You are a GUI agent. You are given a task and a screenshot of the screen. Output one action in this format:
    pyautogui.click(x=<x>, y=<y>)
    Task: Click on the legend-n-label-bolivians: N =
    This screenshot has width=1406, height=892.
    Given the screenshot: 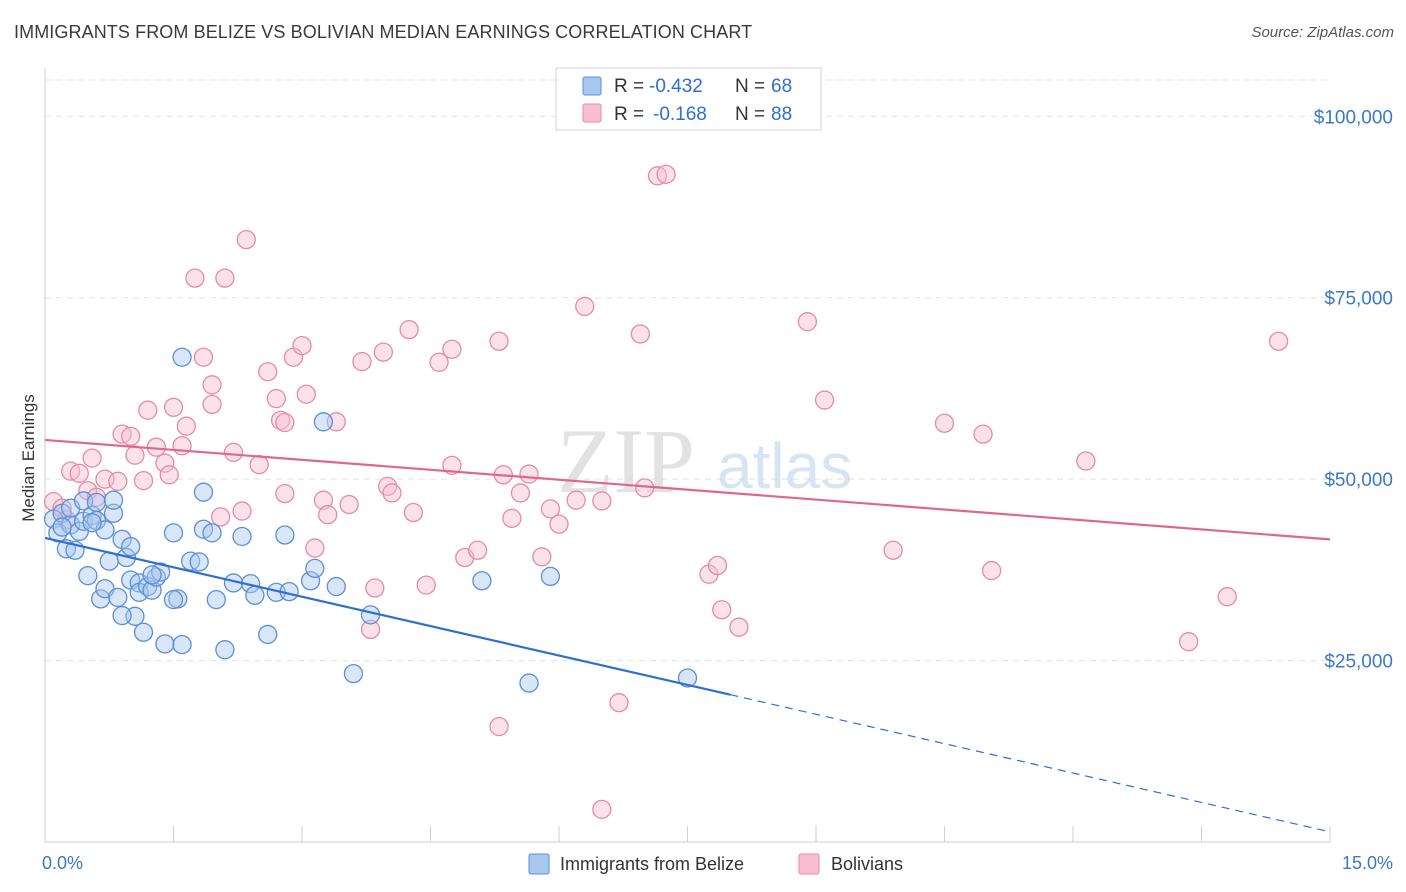 What is the action you would take?
    pyautogui.click(x=750, y=114)
    